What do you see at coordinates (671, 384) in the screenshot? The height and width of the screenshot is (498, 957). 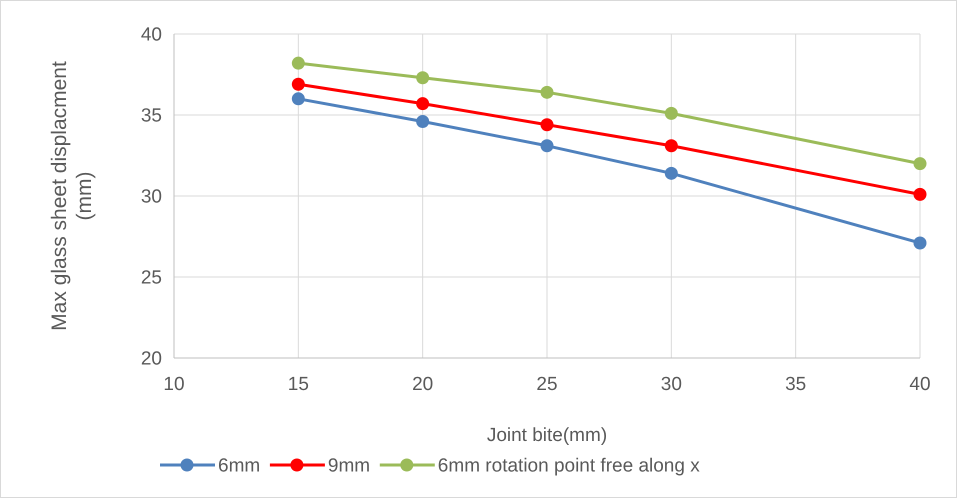 I see `x-tick-label: 30` at bounding box center [671, 384].